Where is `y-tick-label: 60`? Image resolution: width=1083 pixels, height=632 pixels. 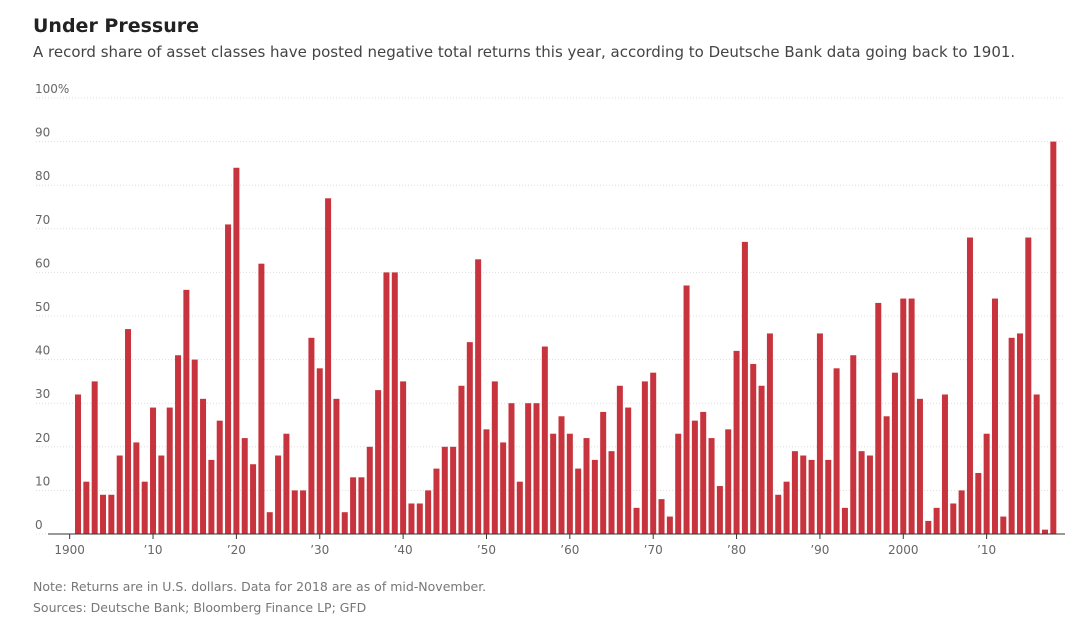 y-tick-label: 60 is located at coordinates (42, 263).